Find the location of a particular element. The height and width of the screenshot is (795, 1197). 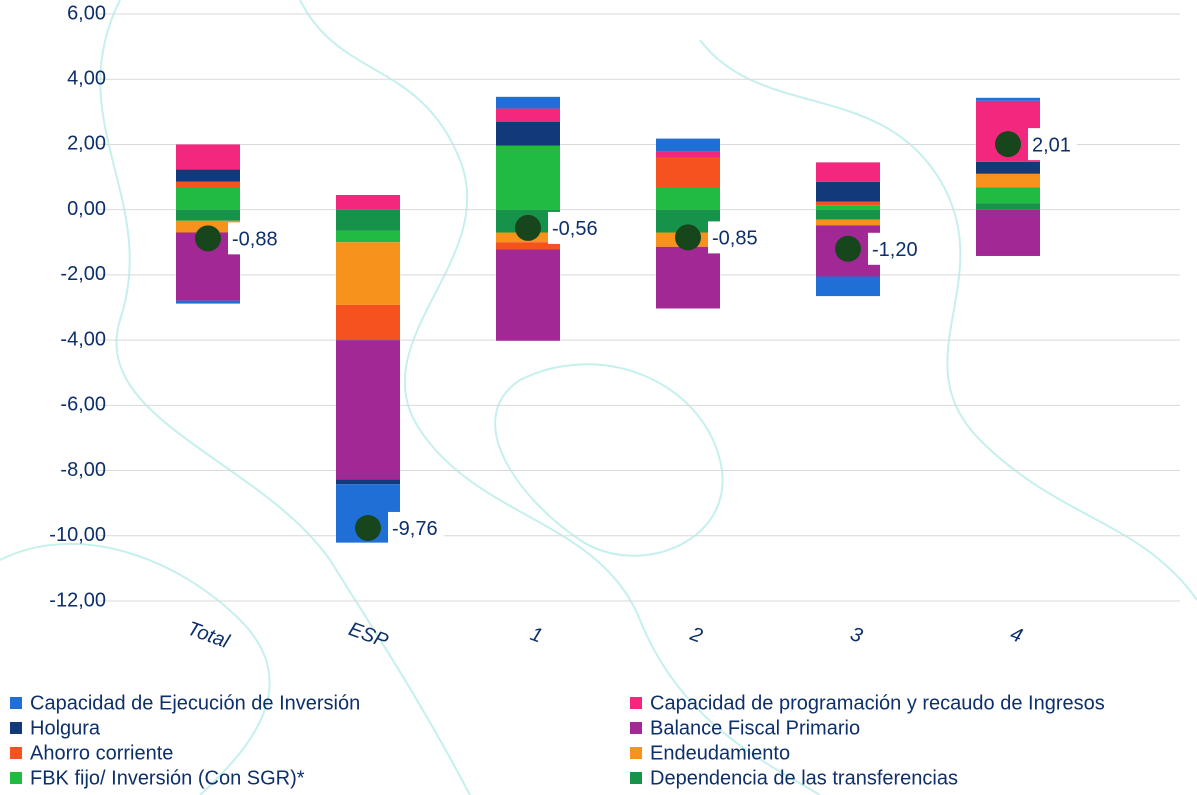

total-label-group: -9,76 is located at coordinates (416, 527).